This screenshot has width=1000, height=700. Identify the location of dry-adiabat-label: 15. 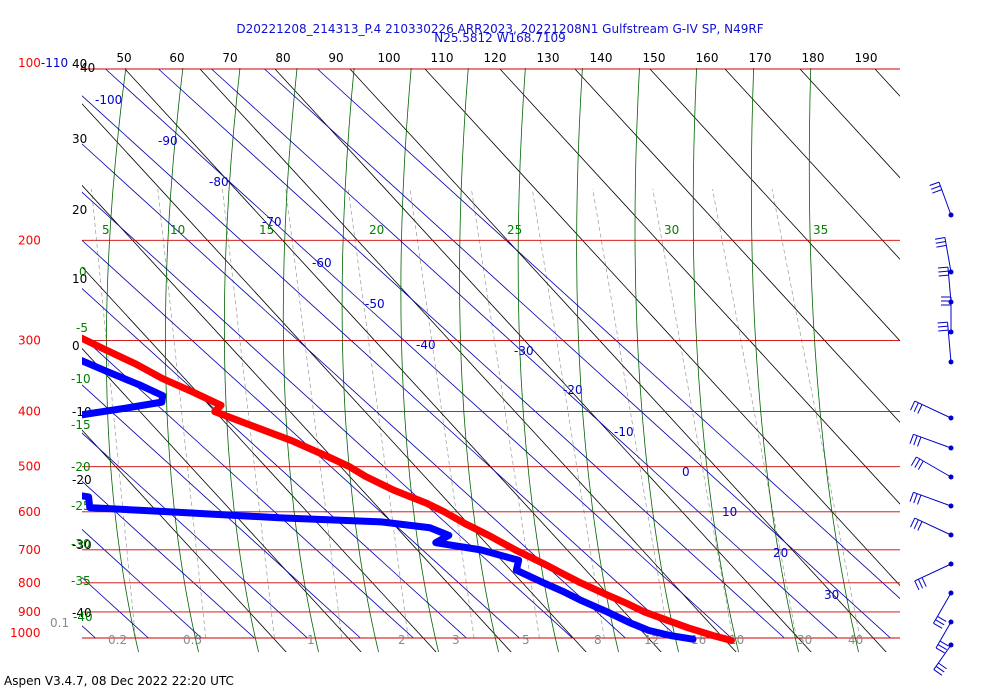
(266, 230).